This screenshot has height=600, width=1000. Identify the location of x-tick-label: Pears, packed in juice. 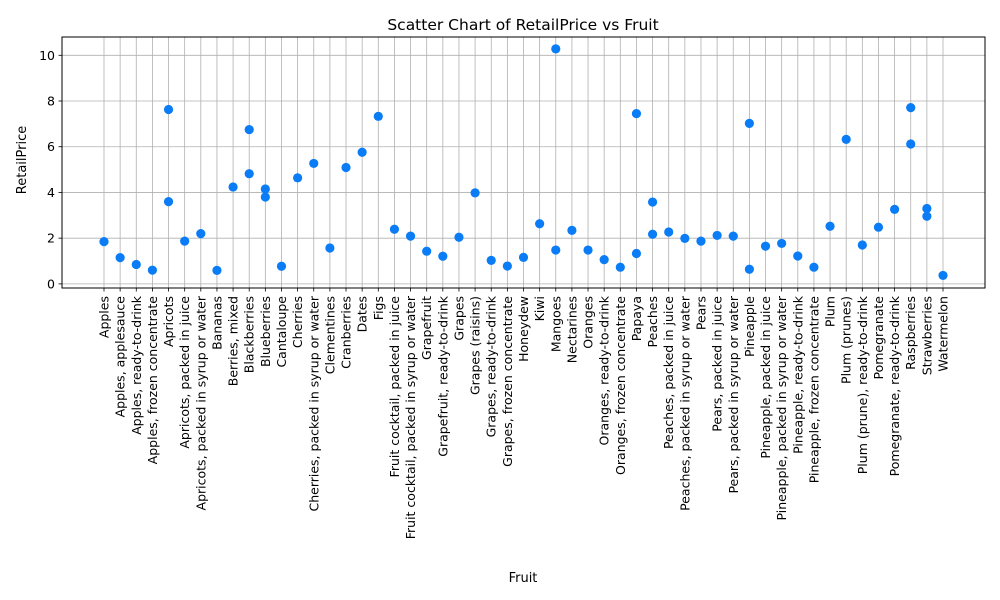
(717, 364).